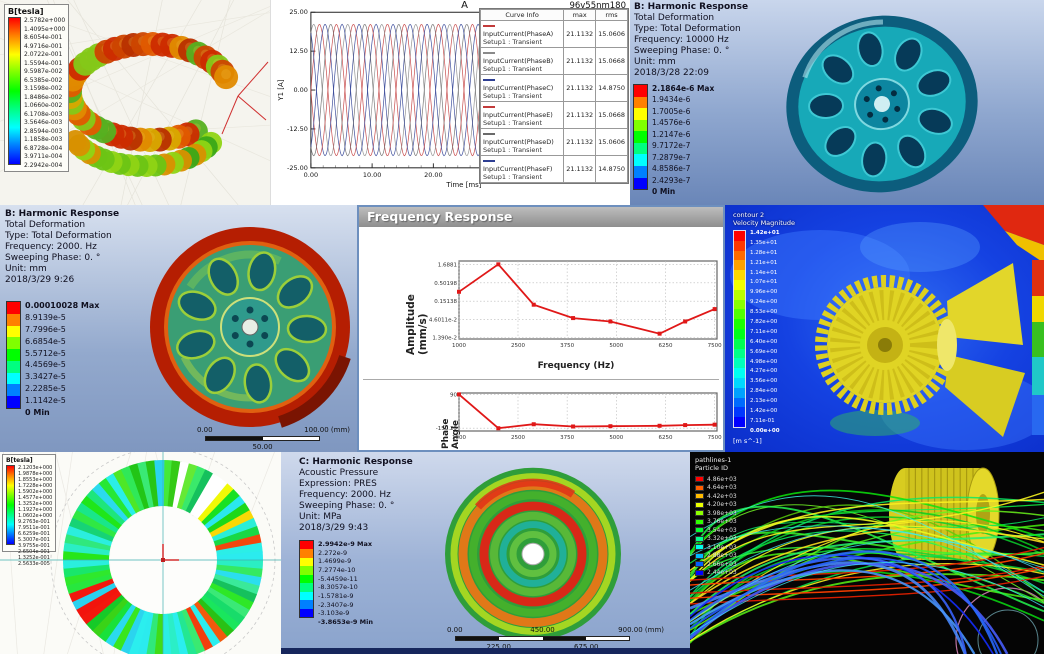 The image size is (1044, 654). Describe the element at coordinates (43, 123) in the screenshot. I see `list-item: 3.5646e-003` at that location.